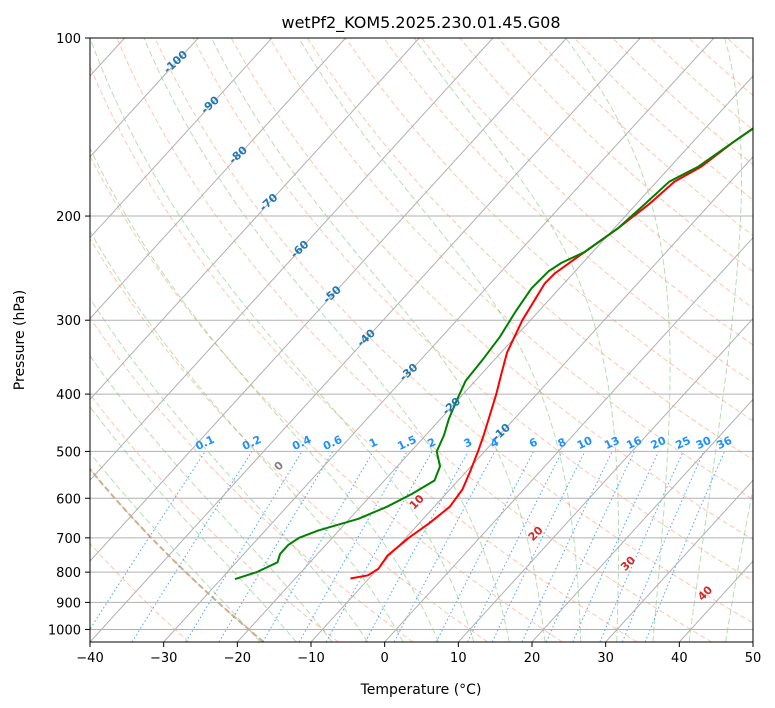  Describe the element at coordinates (68, 573) in the screenshot. I see `y-tick-label: 800` at that location.